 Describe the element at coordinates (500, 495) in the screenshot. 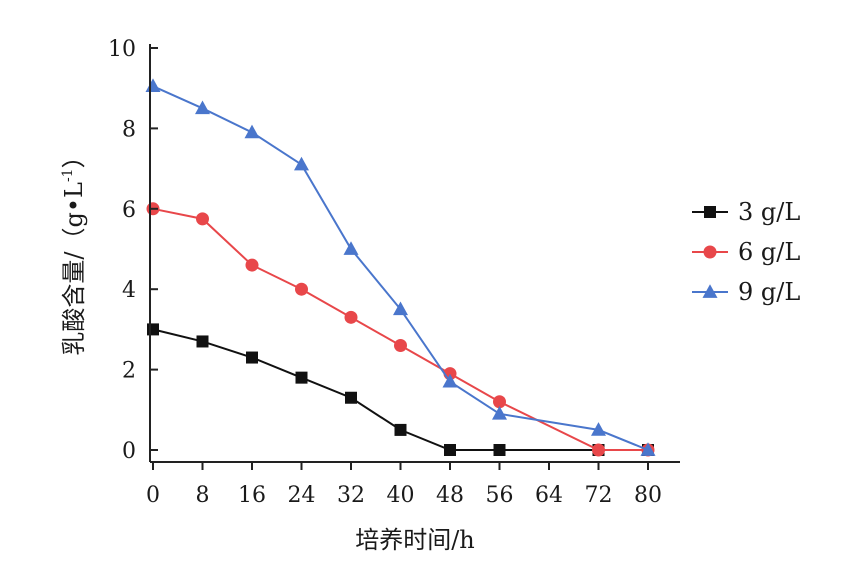

I see `x-tick-label: 56` at that location.